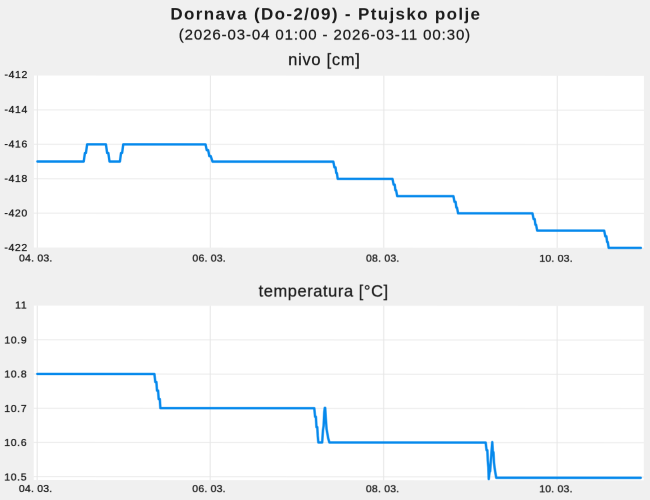 The height and width of the screenshot is (500, 650). What do you see at coordinates (15, 75) in the screenshot?
I see `svg-text: -412` at bounding box center [15, 75].